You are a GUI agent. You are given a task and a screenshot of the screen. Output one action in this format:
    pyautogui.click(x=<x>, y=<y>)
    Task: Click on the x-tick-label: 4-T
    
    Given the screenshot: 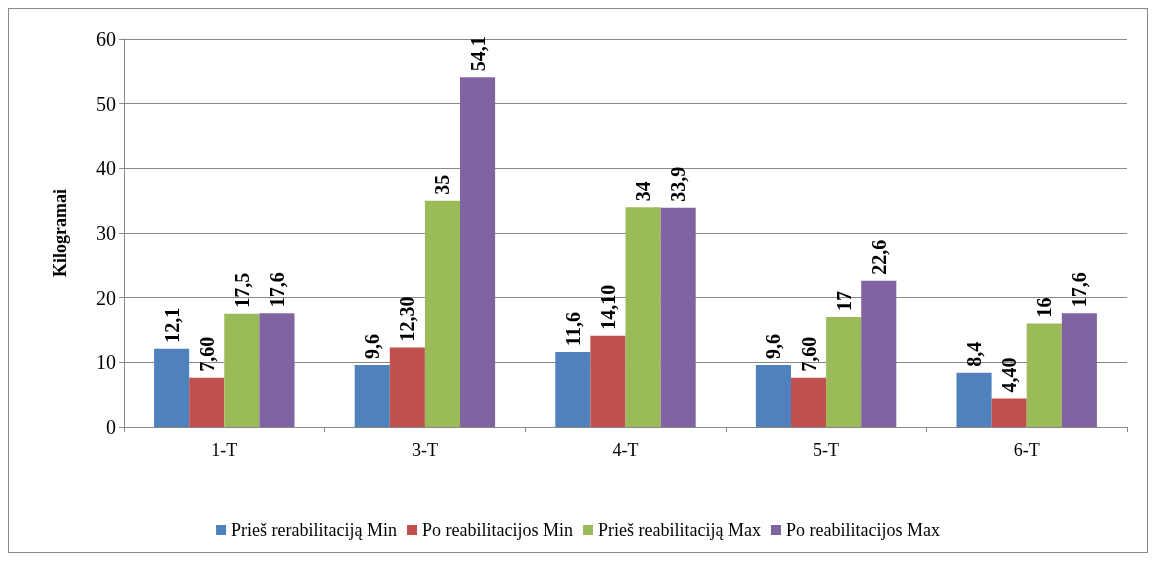 What is the action you would take?
    pyautogui.click(x=625, y=450)
    